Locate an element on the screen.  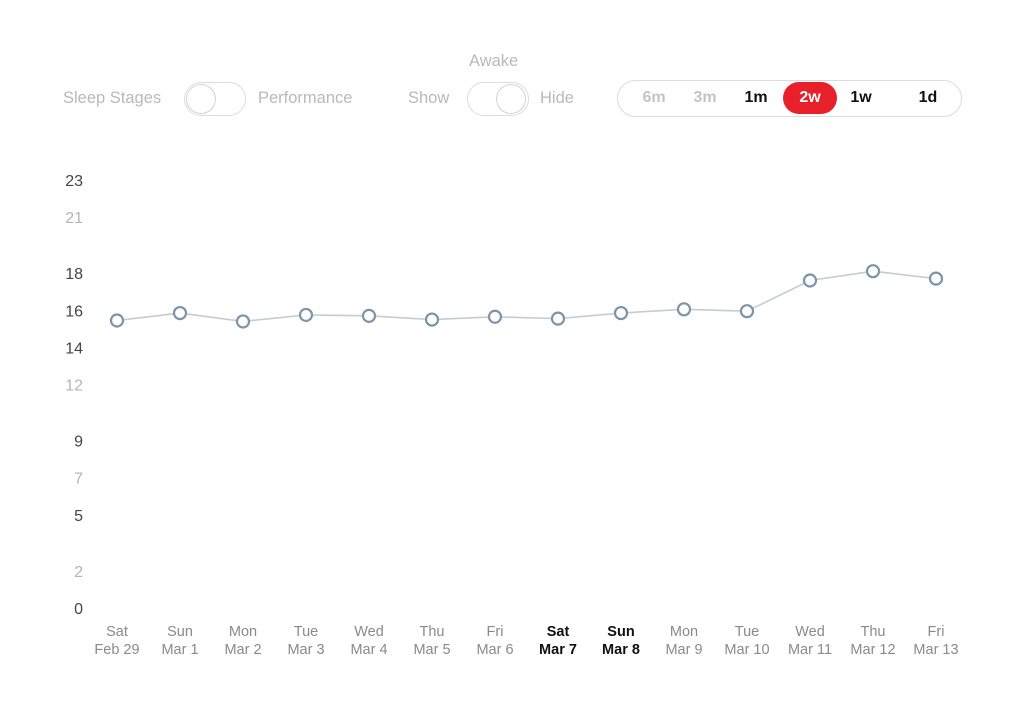
y-tick-label: 0 is located at coordinates (78, 609).